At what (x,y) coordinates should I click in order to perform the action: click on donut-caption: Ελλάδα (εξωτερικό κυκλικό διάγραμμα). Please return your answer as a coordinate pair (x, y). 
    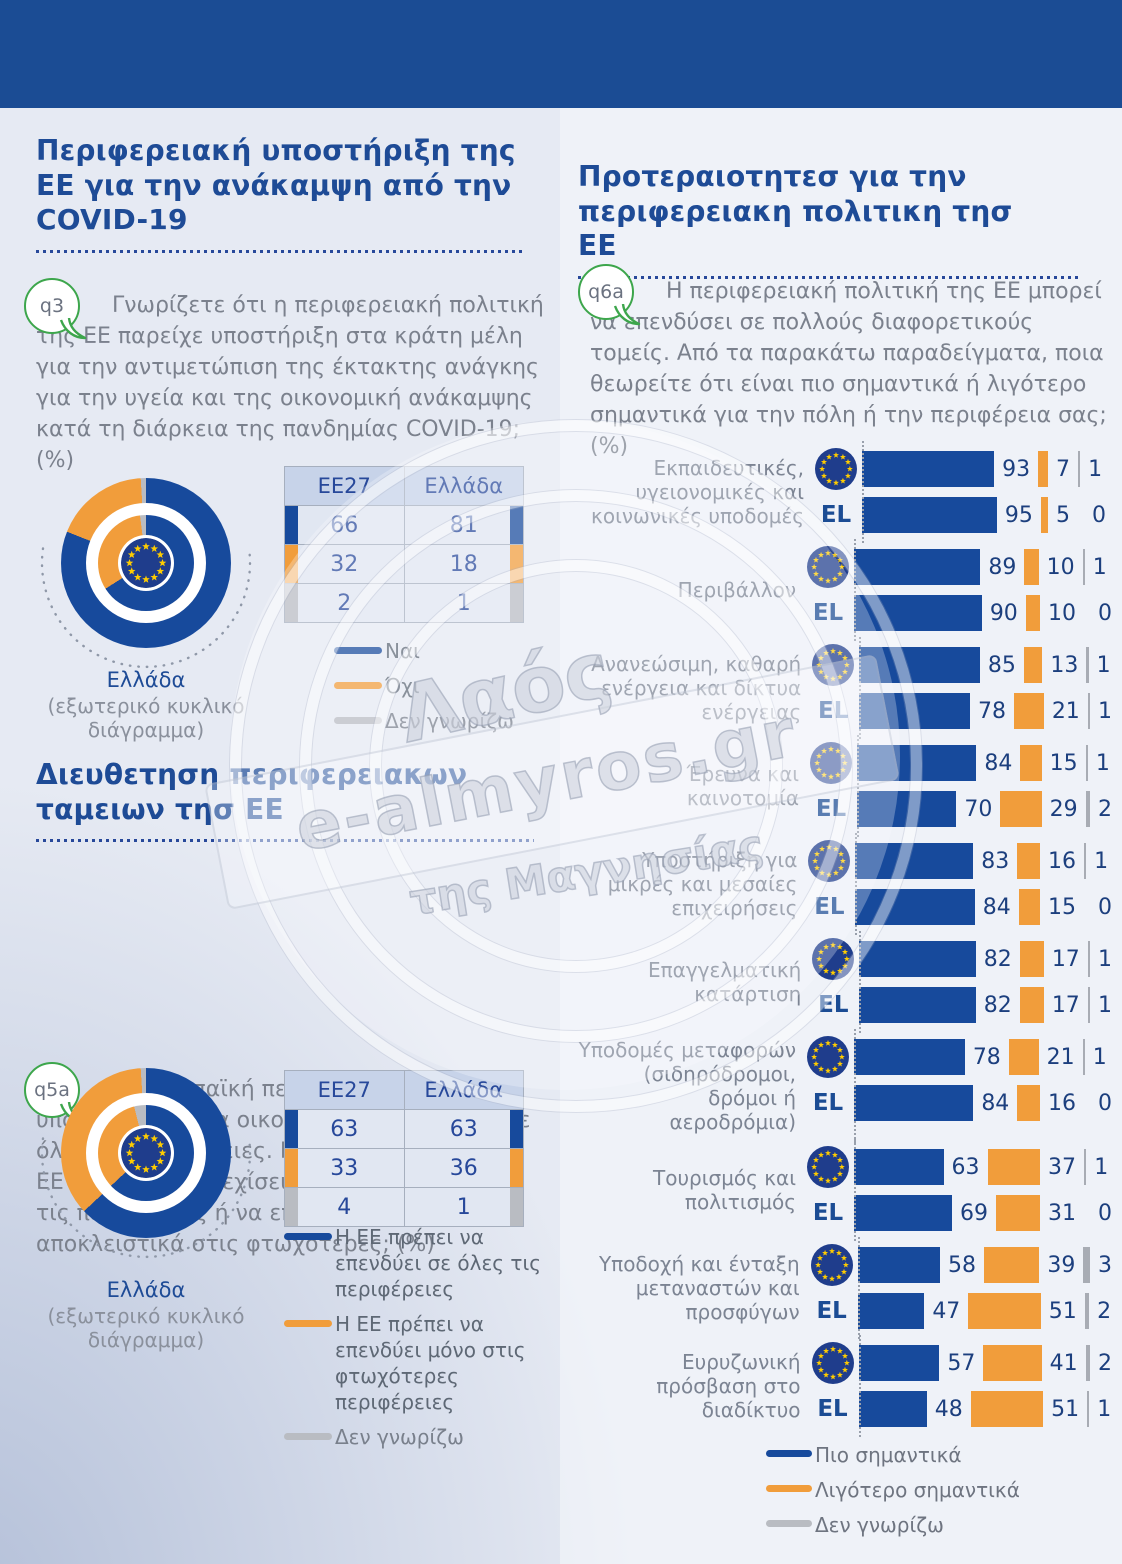
    Looking at the image, I should click on (148, 705).